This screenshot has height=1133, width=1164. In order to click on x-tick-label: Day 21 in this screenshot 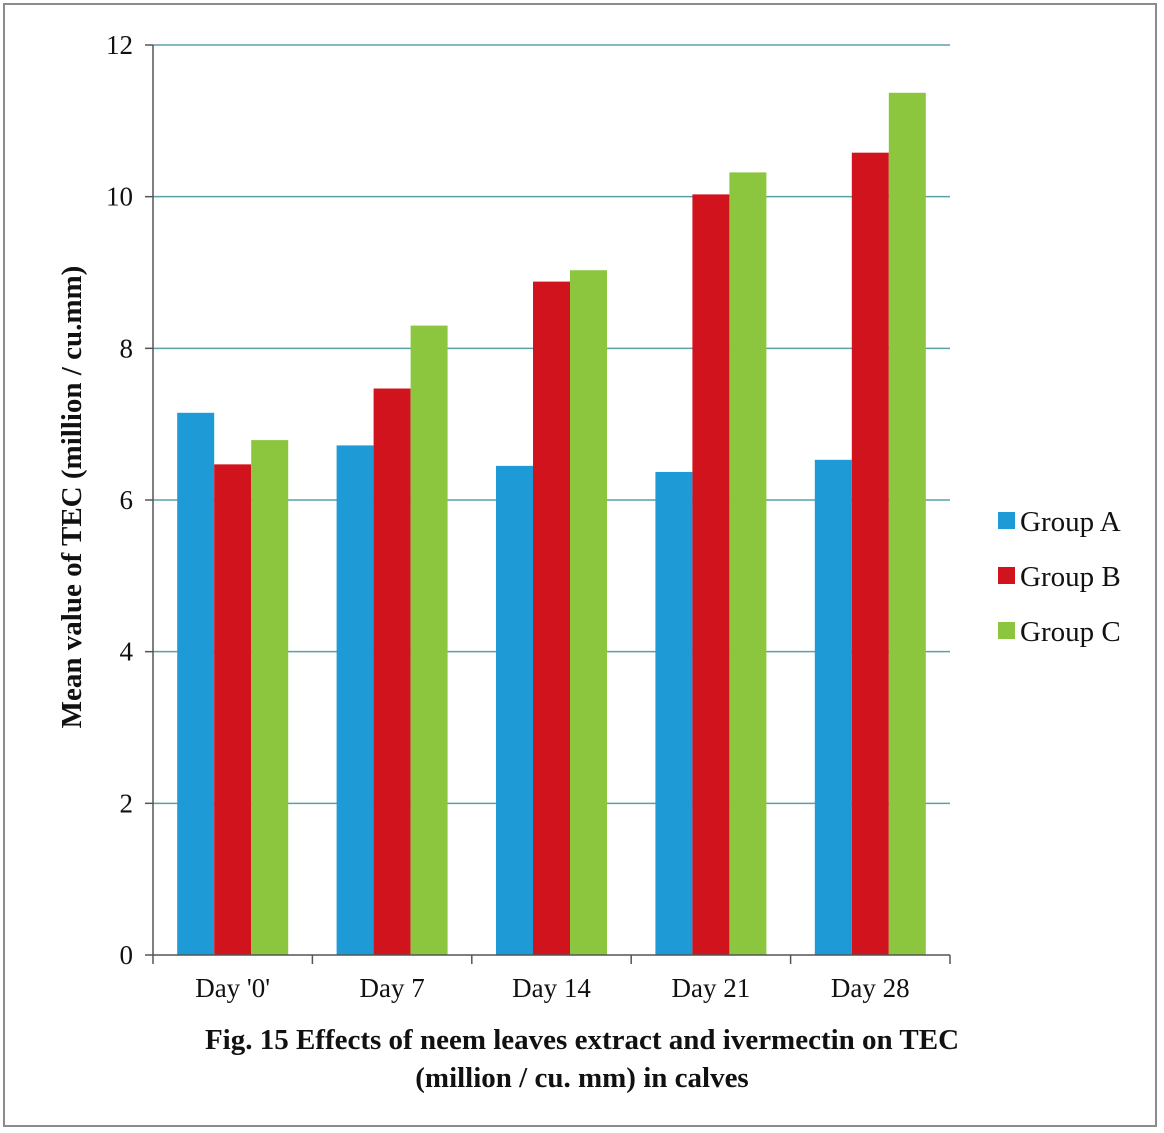, I will do `click(711, 988)`.